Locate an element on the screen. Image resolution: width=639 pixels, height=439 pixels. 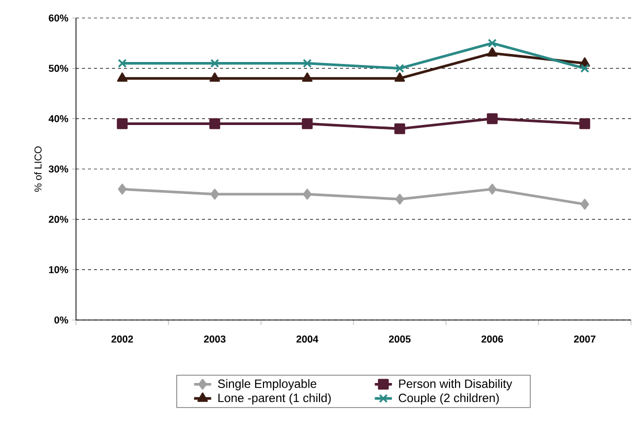
y-tick-label: 40% is located at coordinates (58, 118).